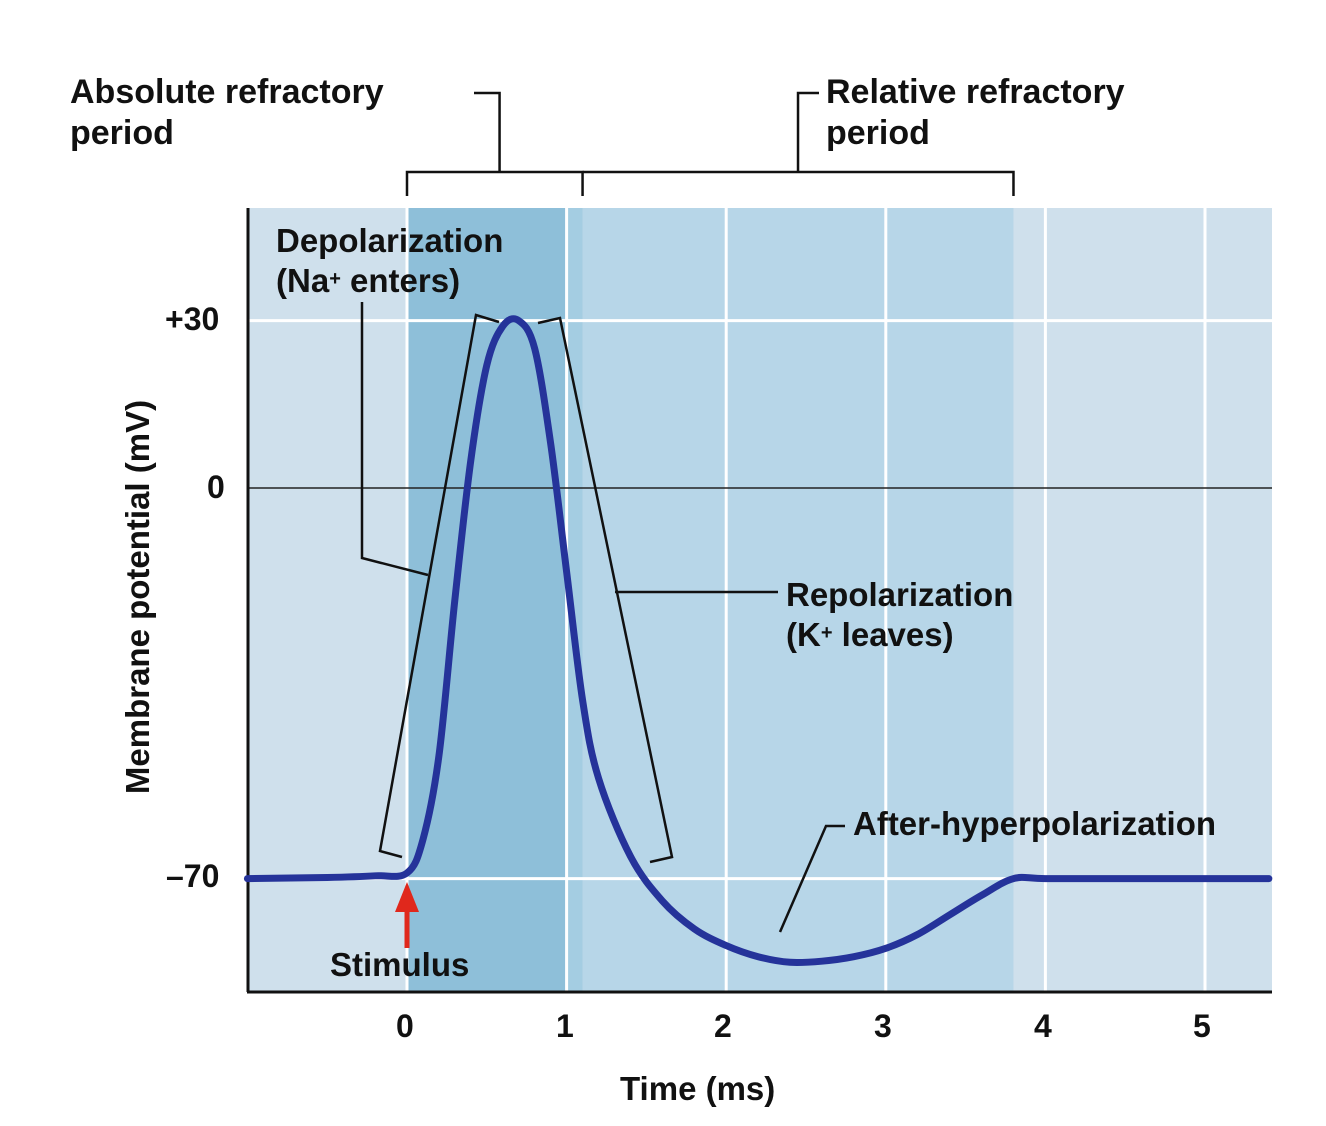 The width and height of the screenshot is (1326, 1126). What do you see at coordinates (394, 439) in the screenshot?
I see `depolarization-leader` at bounding box center [394, 439].